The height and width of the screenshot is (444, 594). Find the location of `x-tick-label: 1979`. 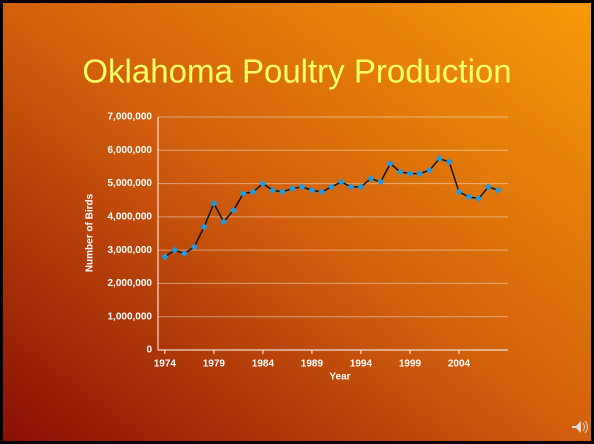

x-tick-label: 1979 is located at coordinates (214, 364).